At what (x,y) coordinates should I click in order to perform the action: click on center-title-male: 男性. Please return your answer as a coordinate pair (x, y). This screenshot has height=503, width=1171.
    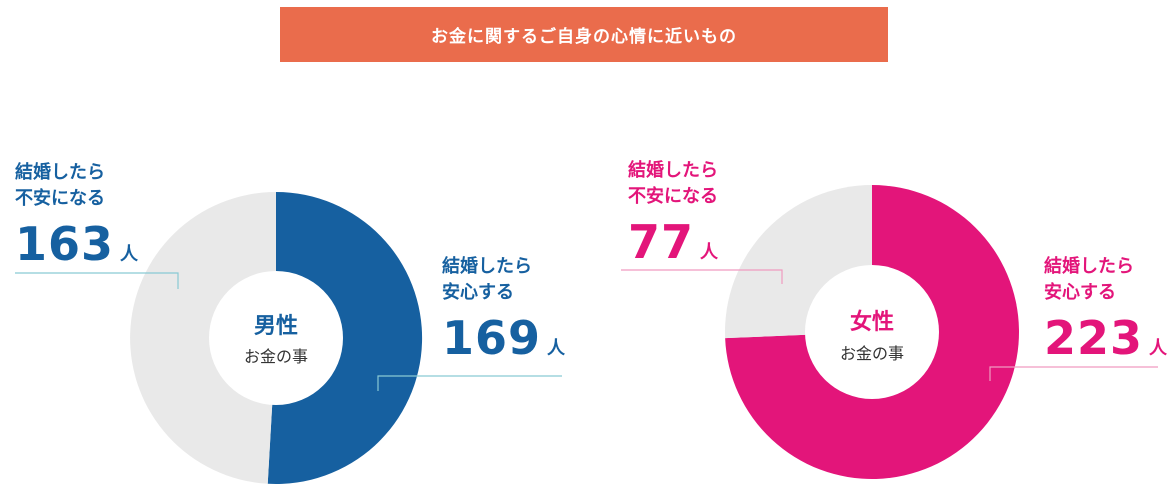
    Looking at the image, I should click on (276, 326).